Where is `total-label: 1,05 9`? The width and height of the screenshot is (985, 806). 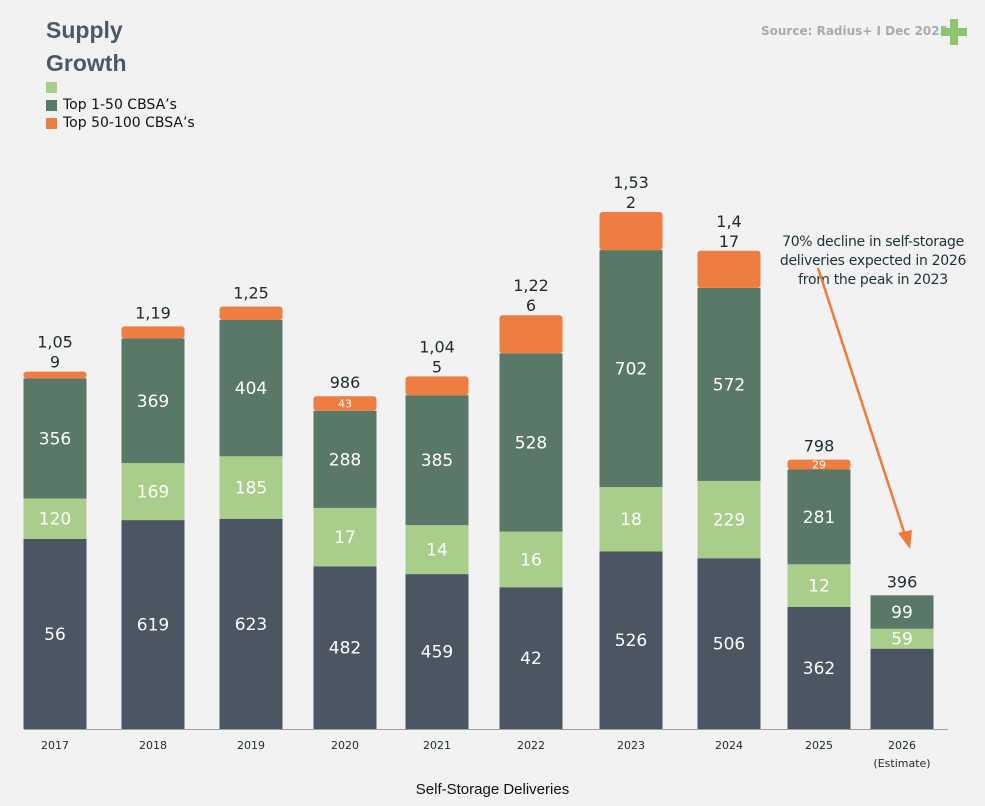 total-label: 1,05 9 is located at coordinates (55, 352).